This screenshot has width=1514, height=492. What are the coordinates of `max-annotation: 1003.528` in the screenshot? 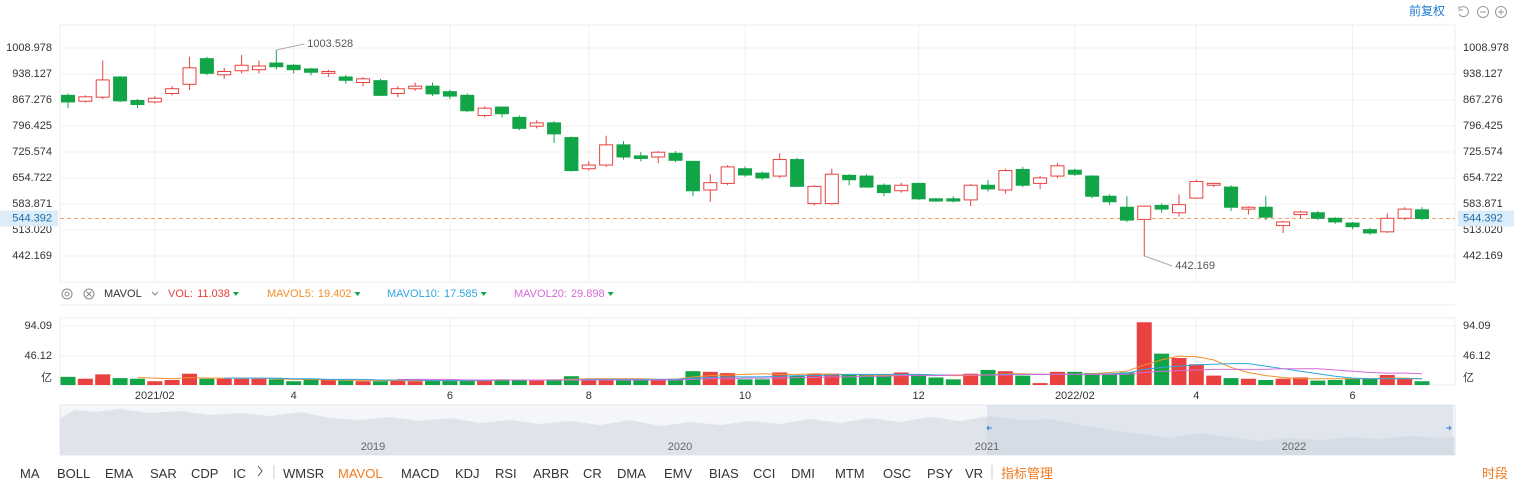 It's located at (330, 44).